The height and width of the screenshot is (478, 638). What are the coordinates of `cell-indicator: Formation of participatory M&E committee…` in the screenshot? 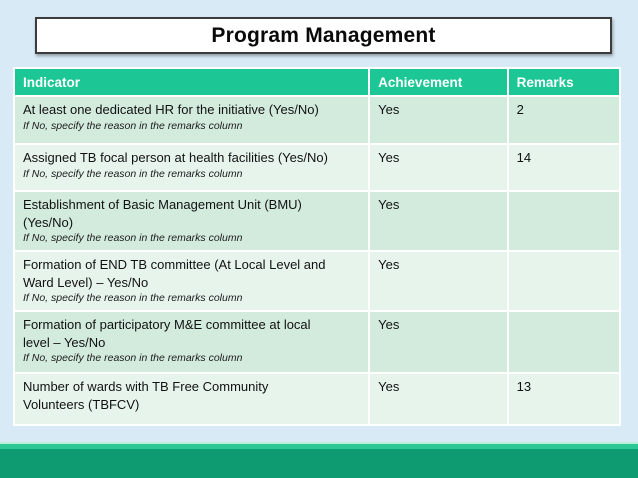 It's located at (192, 342).